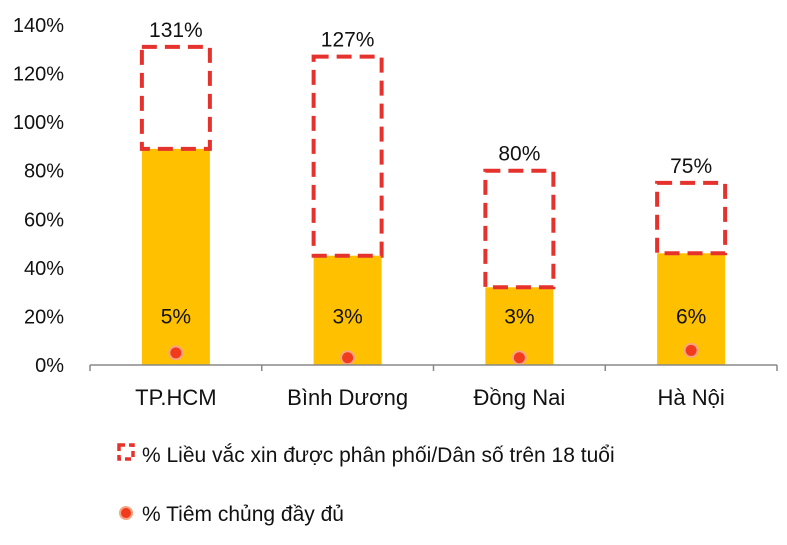 The height and width of the screenshot is (545, 787). Describe the element at coordinates (347, 397) in the screenshot. I see `category-label: Bình Dương` at that location.